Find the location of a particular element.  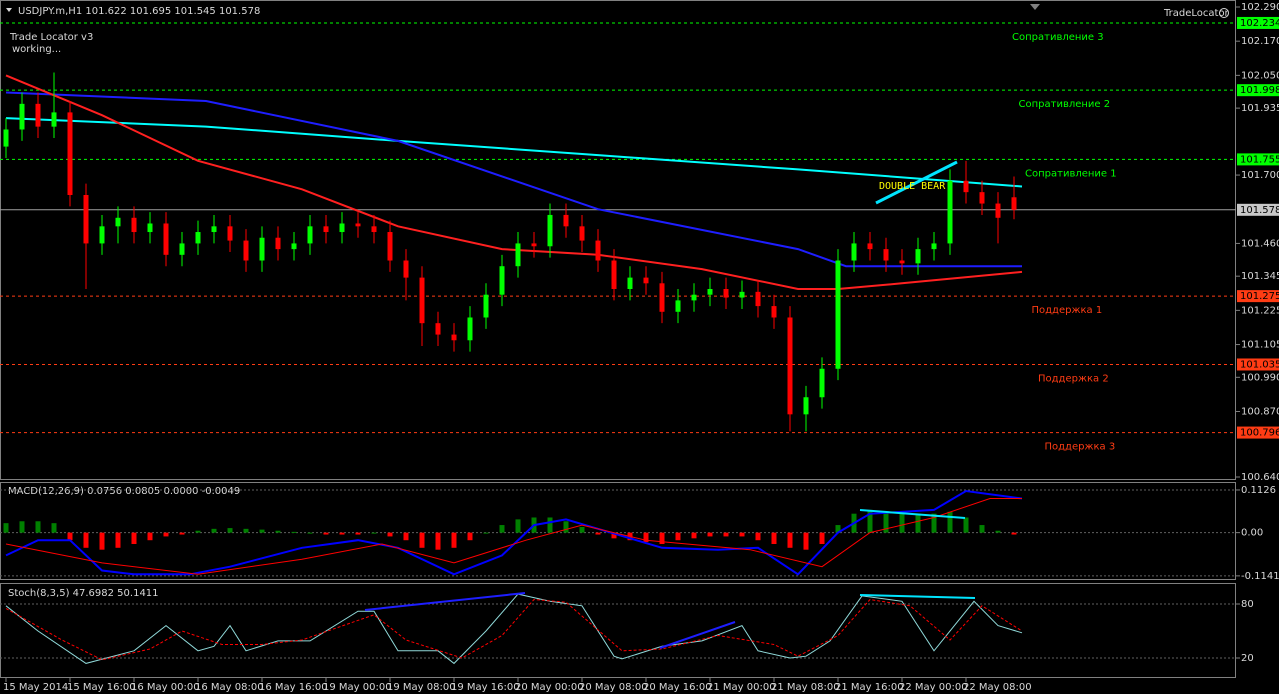

level-marker-label: 101.035 is located at coordinates (1259, 364).